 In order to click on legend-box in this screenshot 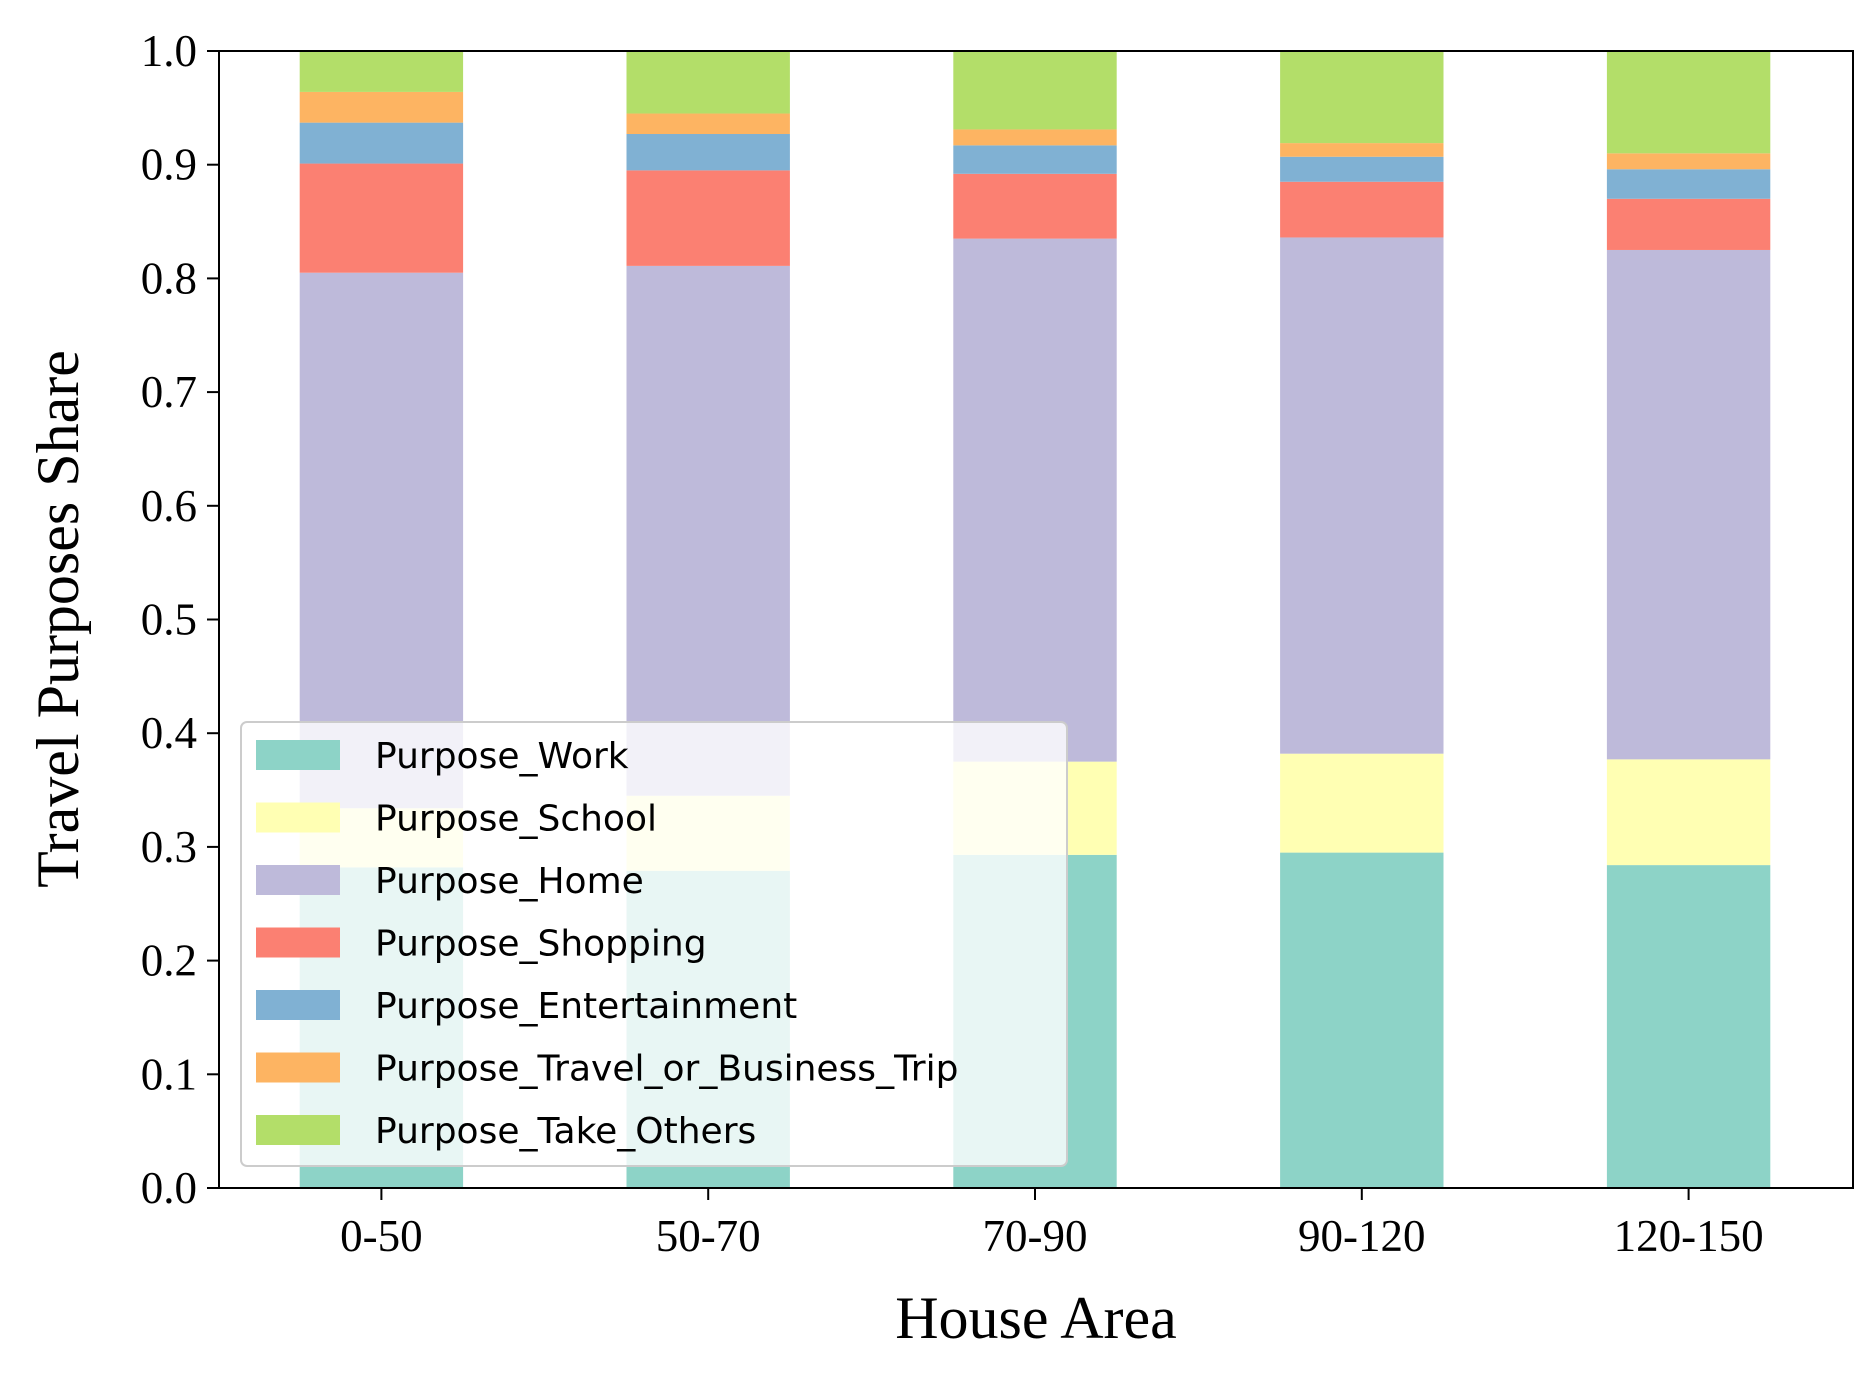, I will do `click(654, 944)`.